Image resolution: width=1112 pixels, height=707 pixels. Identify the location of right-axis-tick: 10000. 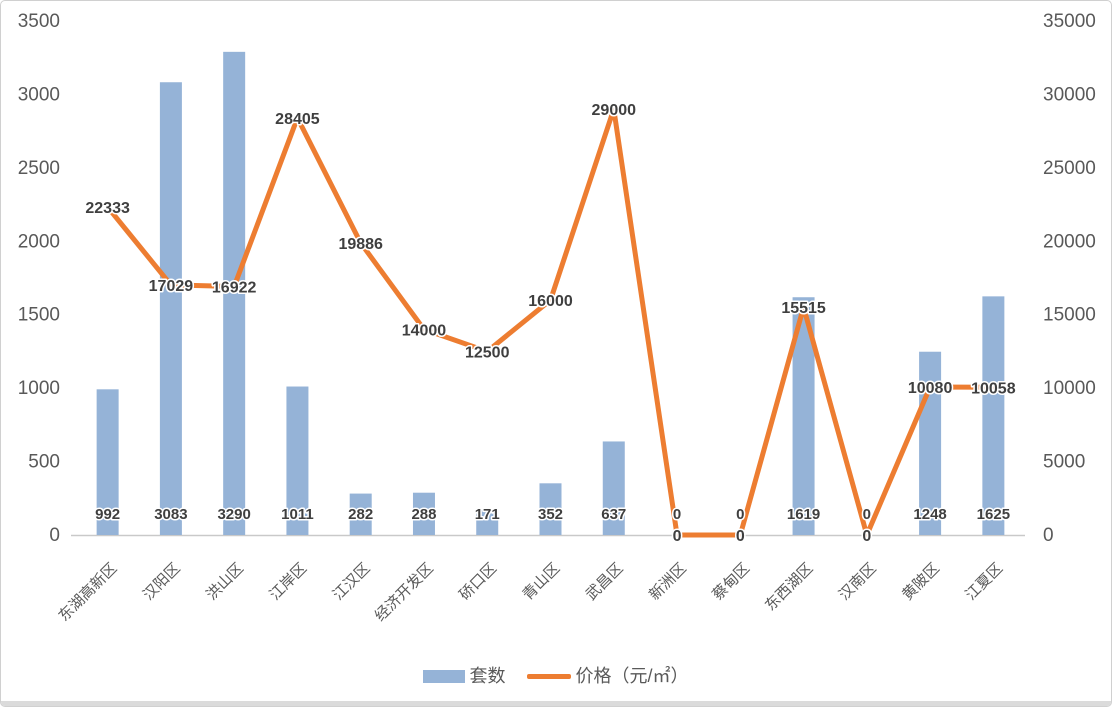
(1069, 388).